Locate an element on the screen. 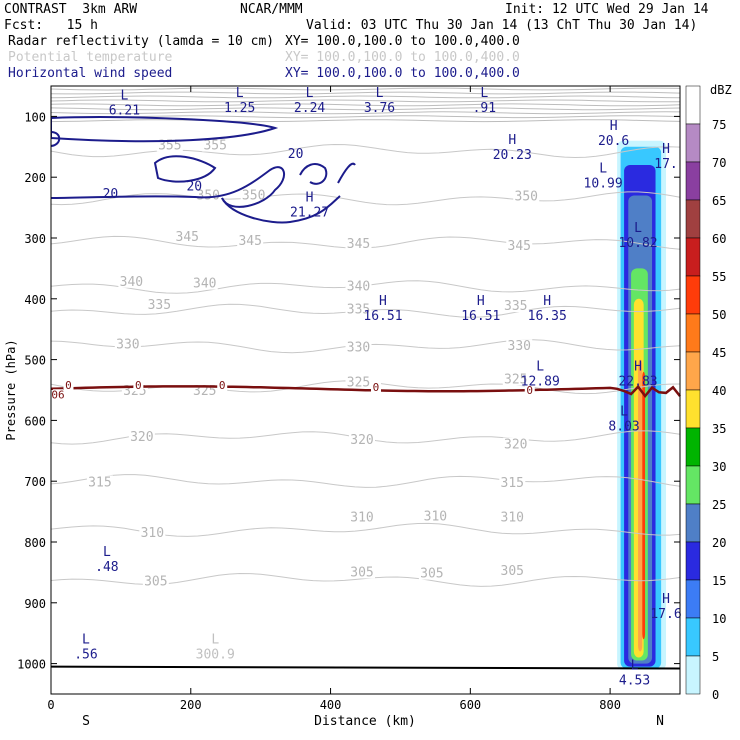 This screenshot has width=740, height=740. extremum-letter-5: H is located at coordinates (512, 140).